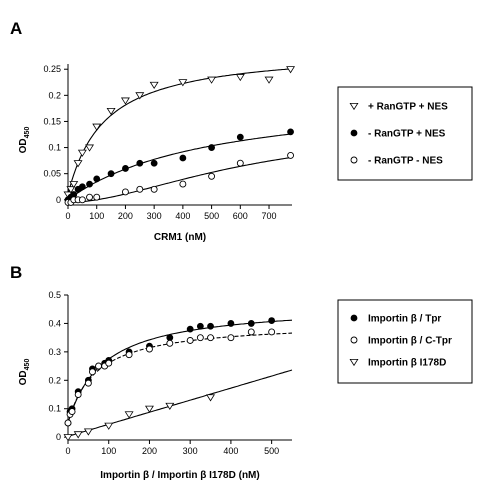  Describe the element at coordinates (410, 341) in the screenshot. I see `legend-label-1: Importin β / C-Tpr` at that location.